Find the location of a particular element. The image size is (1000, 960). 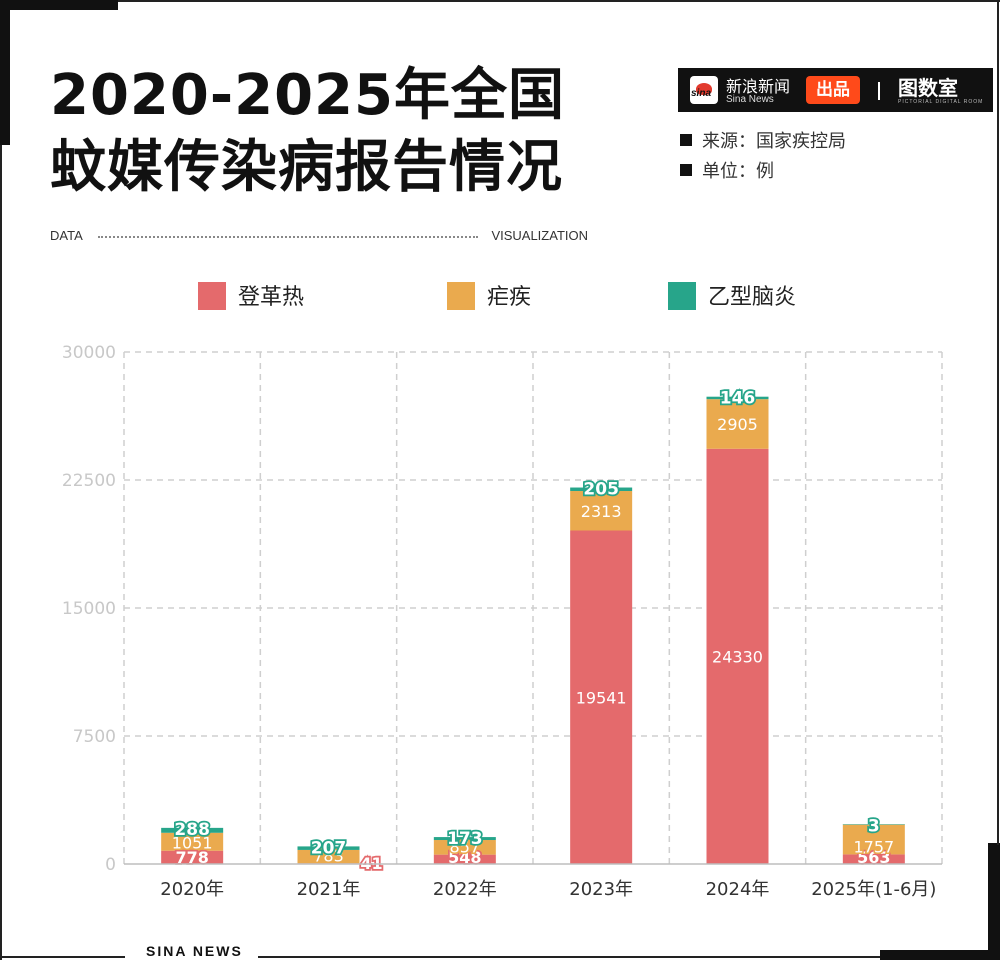

data-label-malaria: 2313 is located at coordinates (601, 511).